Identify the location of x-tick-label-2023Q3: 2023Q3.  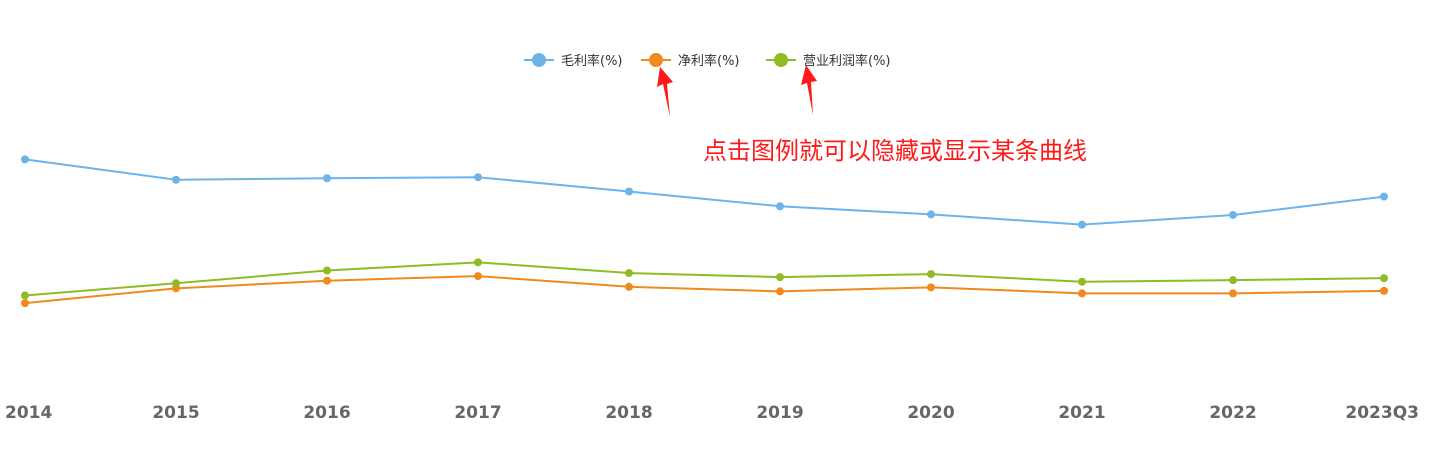
(1382, 413).